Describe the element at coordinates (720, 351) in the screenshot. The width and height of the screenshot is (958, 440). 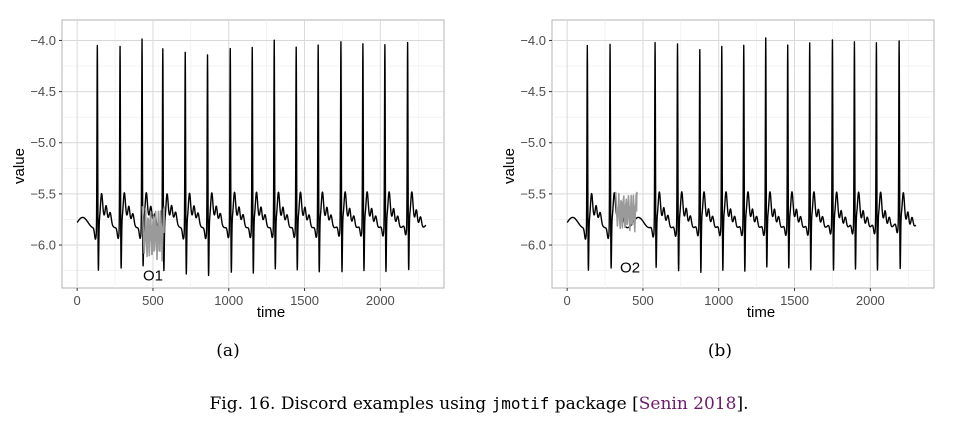
I see `panel-label-b: (b)` at that location.